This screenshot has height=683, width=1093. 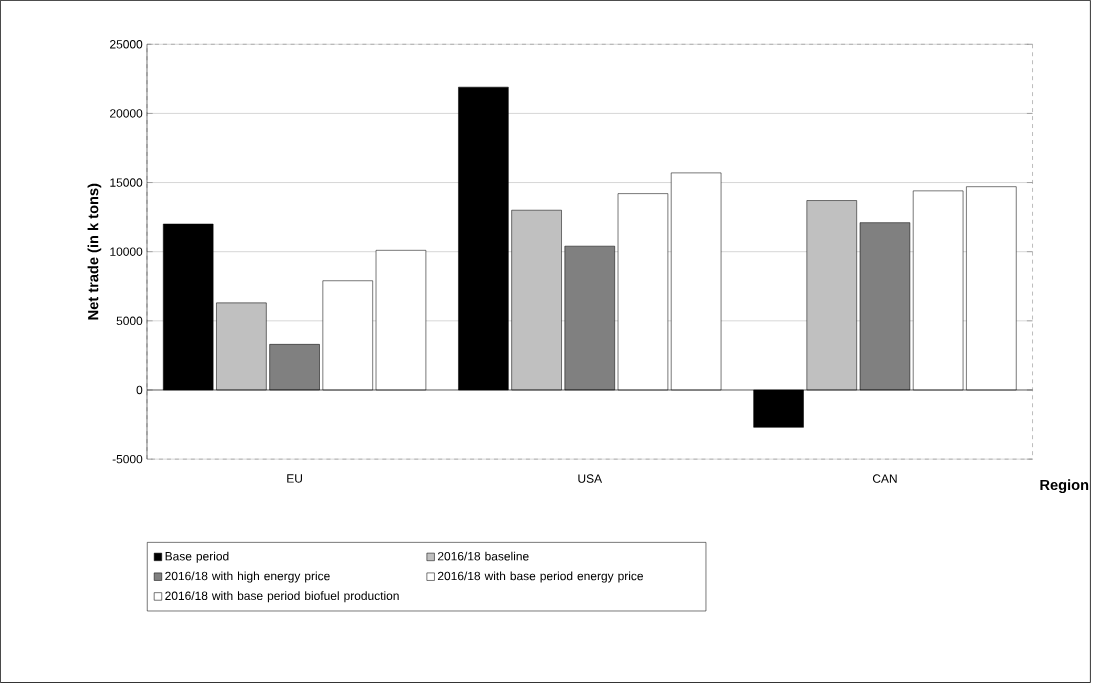 I want to click on x-axis-title: Region, so click(x=1064, y=486).